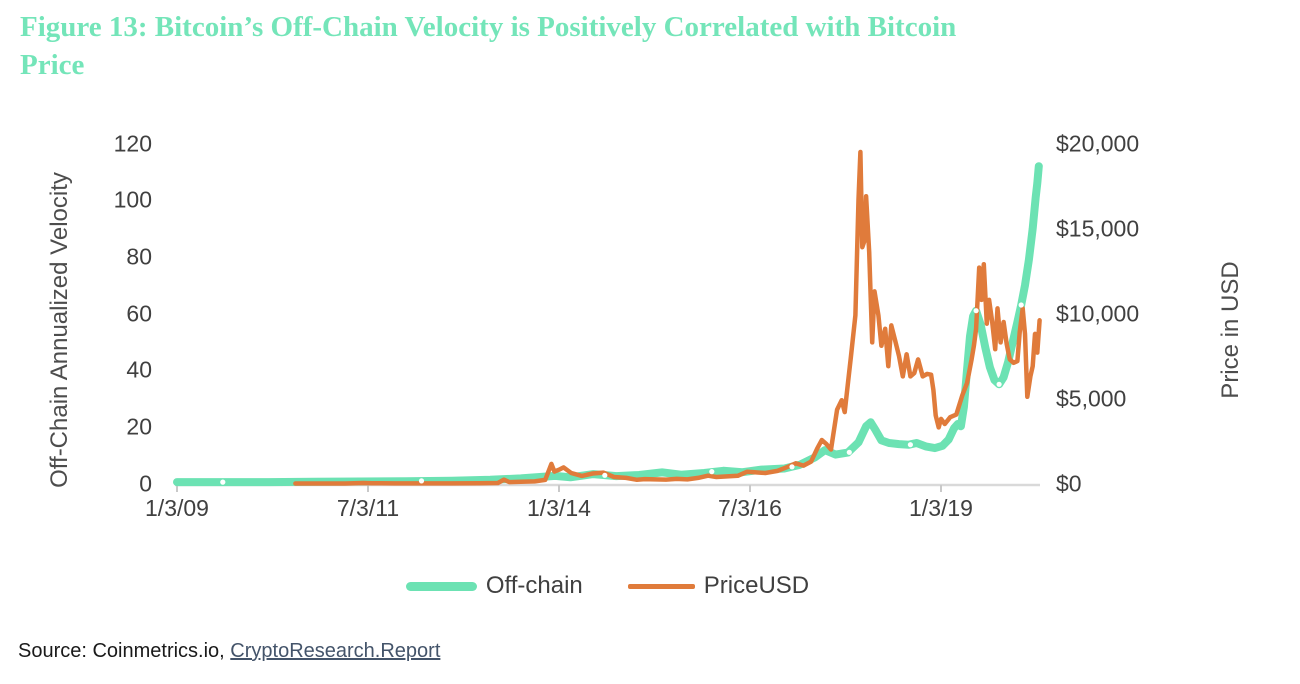 The image size is (1300, 684). Describe the element at coordinates (139, 369) in the screenshot. I see `y-axis-tick-label: 40` at that location.